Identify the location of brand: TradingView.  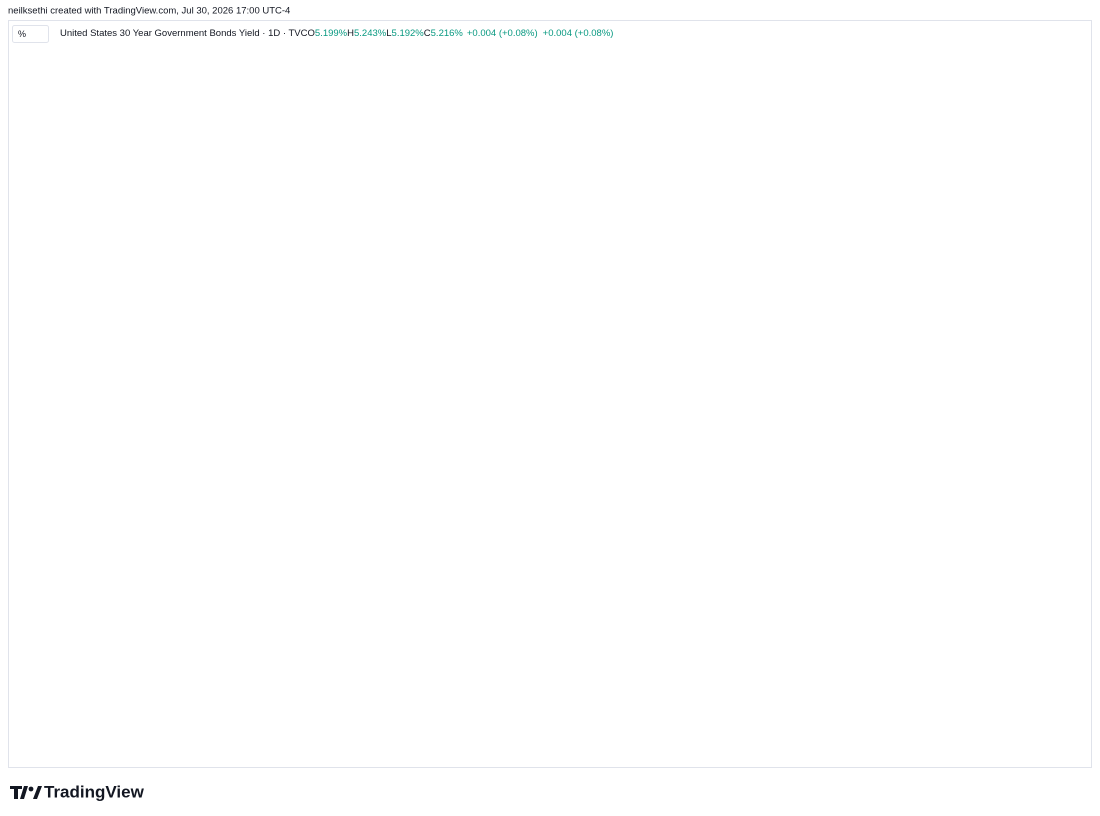
(94, 791).